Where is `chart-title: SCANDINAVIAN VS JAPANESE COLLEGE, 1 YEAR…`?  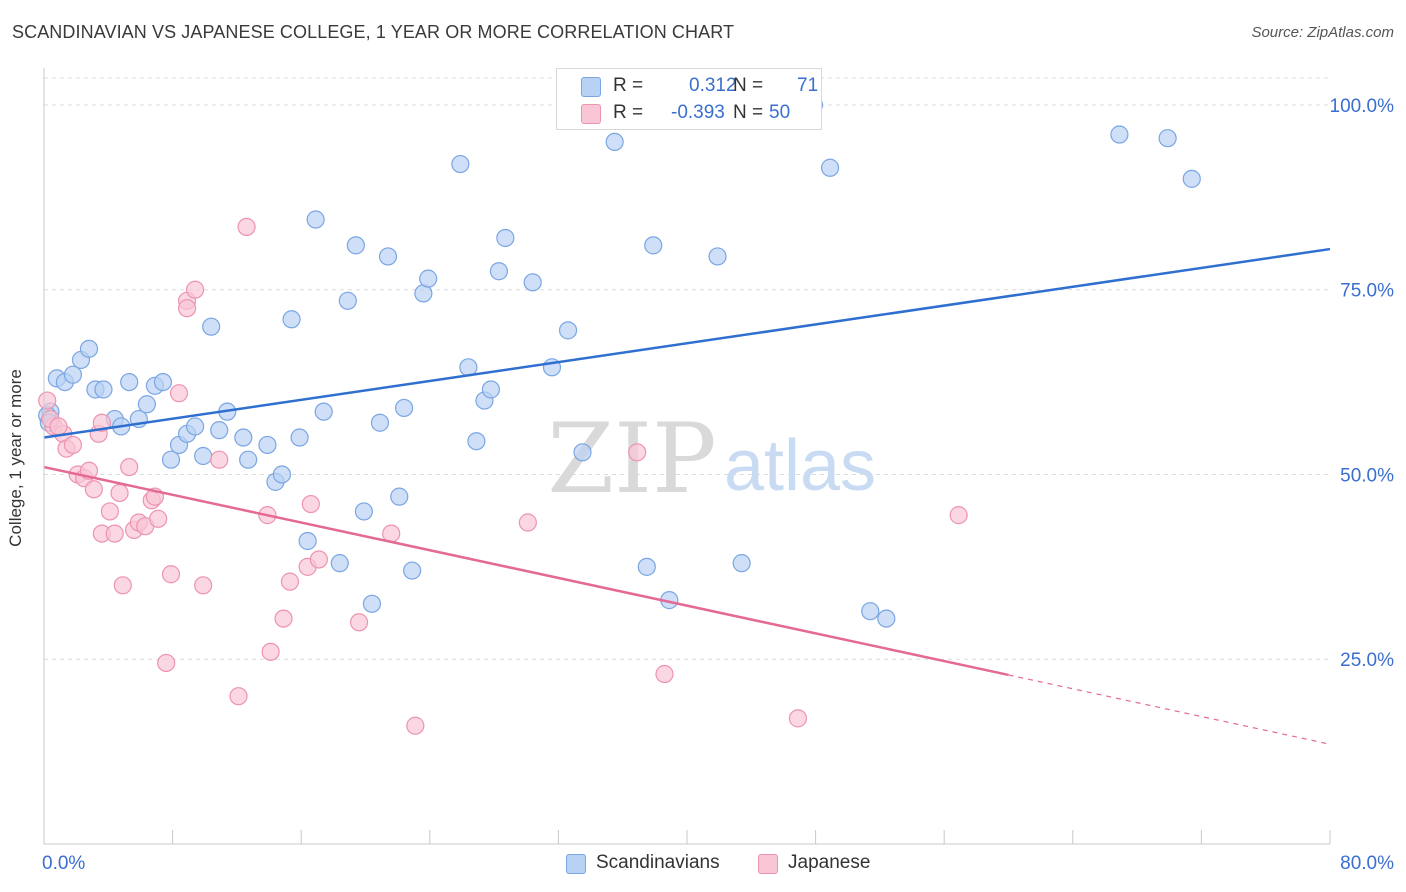 chart-title: SCANDINAVIAN VS JAPANESE COLLEGE, 1 YEAR… is located at coordinates (373, 32).